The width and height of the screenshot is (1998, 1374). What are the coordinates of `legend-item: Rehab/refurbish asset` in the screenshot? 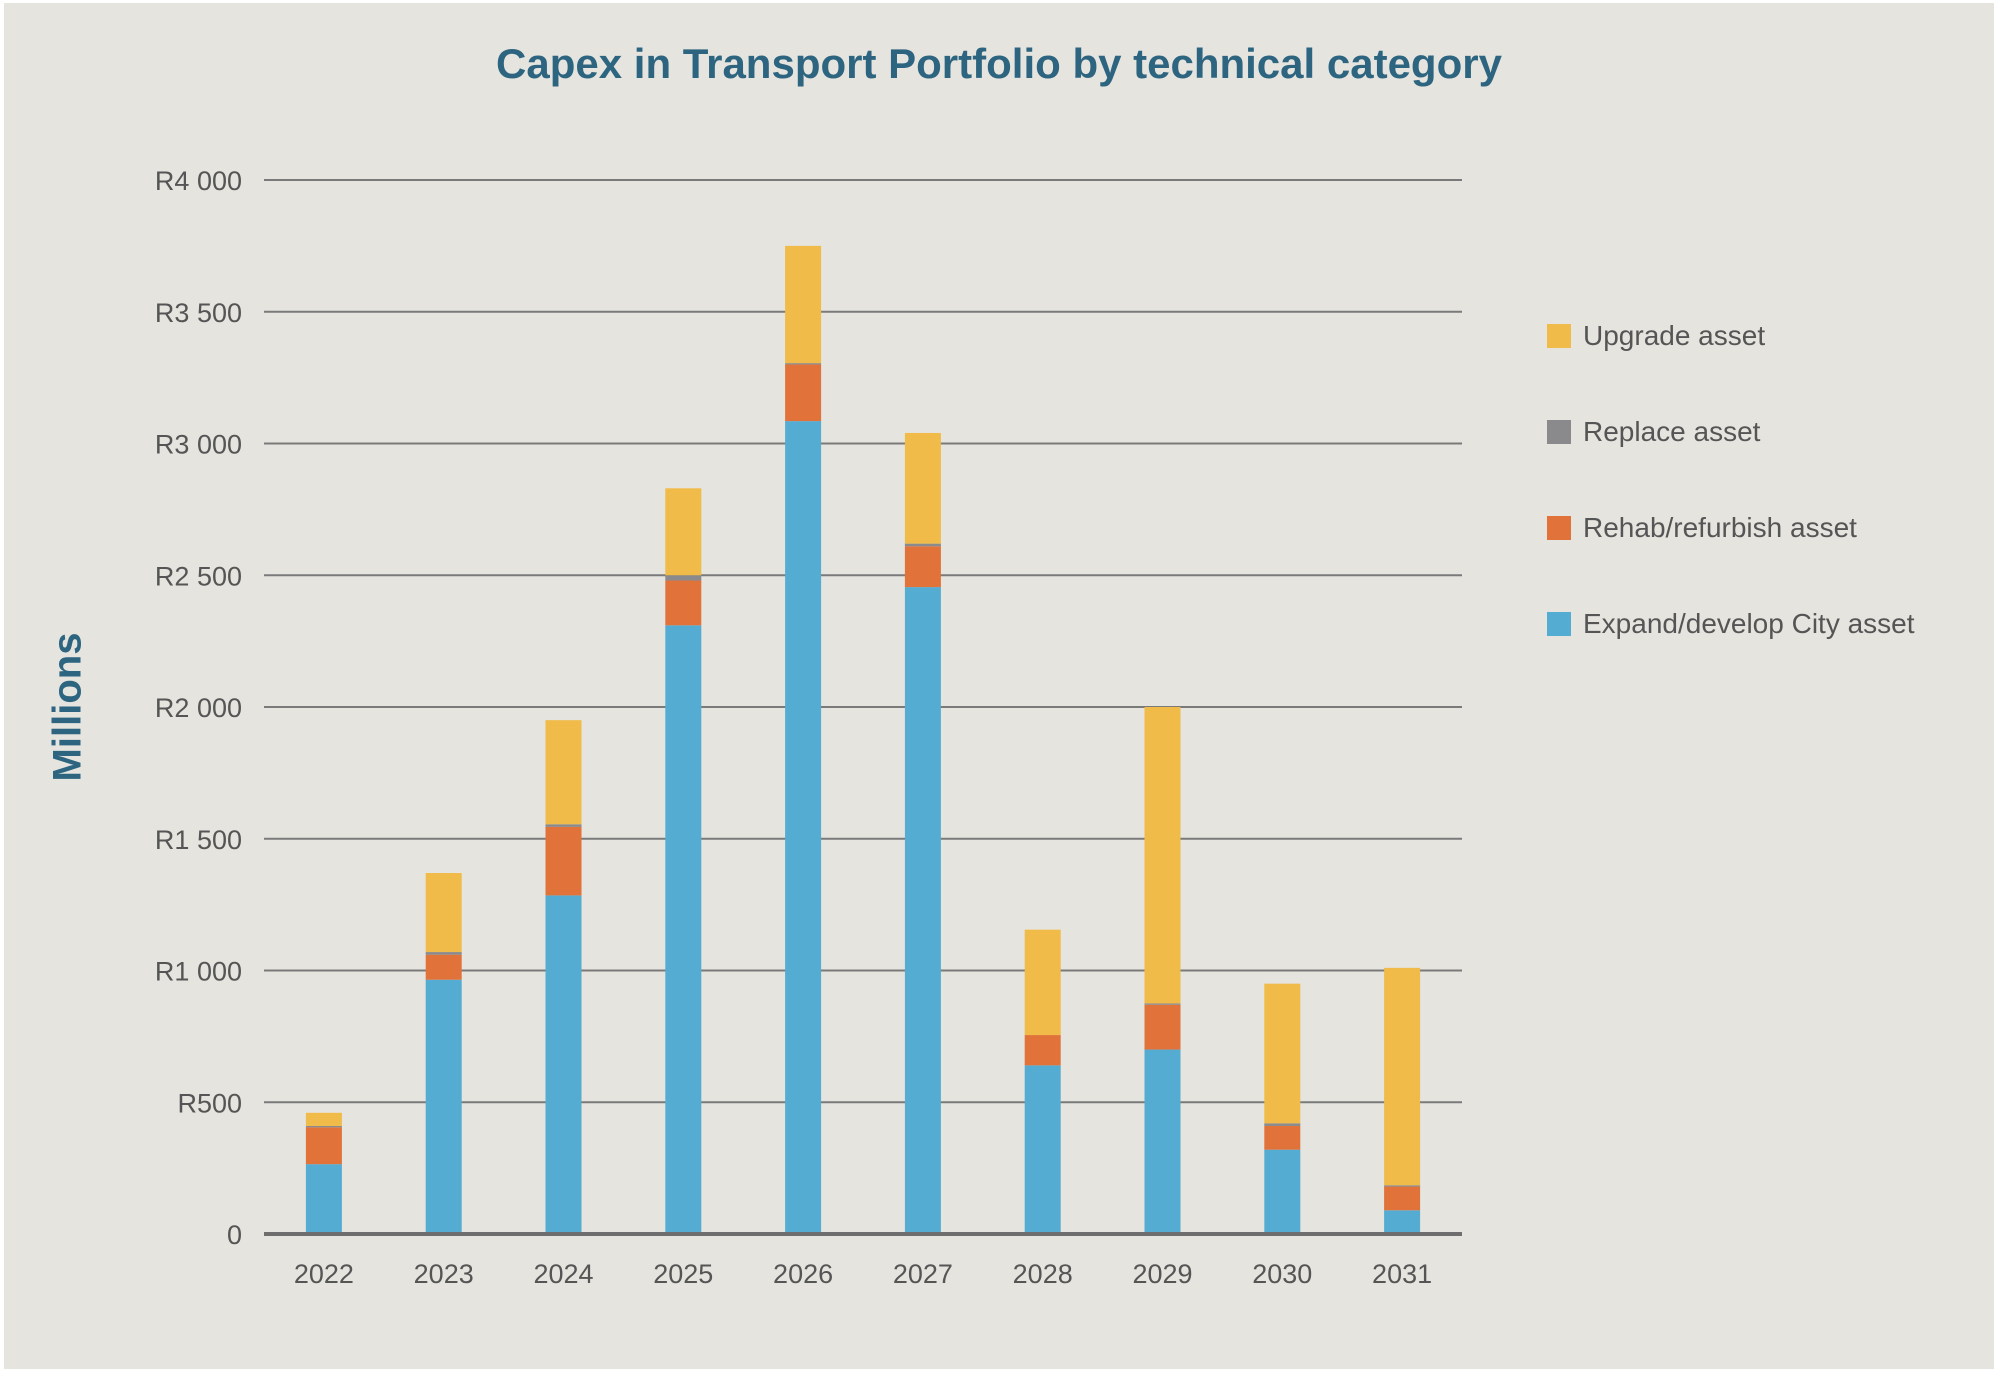 It's located at (1731, 528).